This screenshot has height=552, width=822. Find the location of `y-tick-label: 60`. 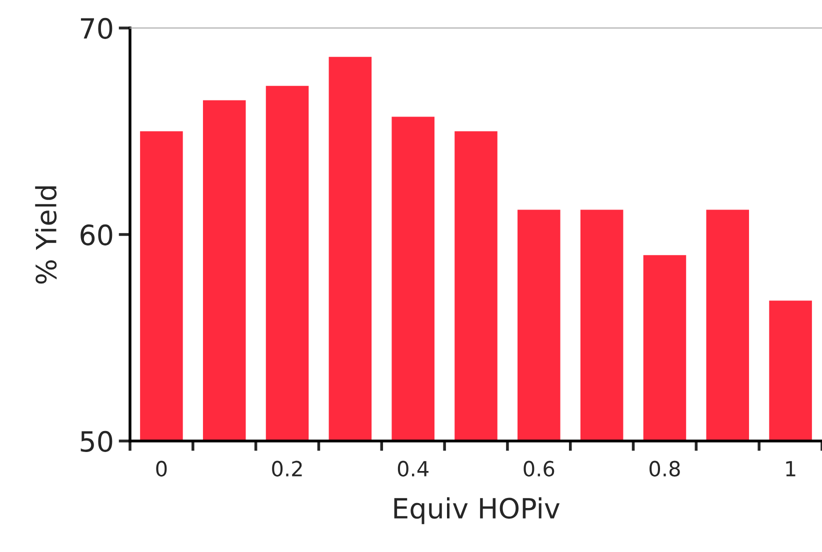

y-tick-label: 60 is located at coordinates (96, 235).